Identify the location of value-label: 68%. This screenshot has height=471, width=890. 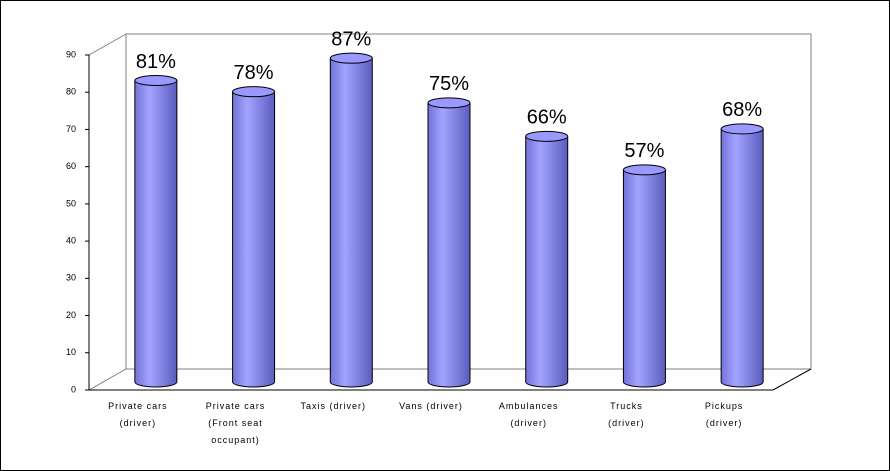
(742, 110).